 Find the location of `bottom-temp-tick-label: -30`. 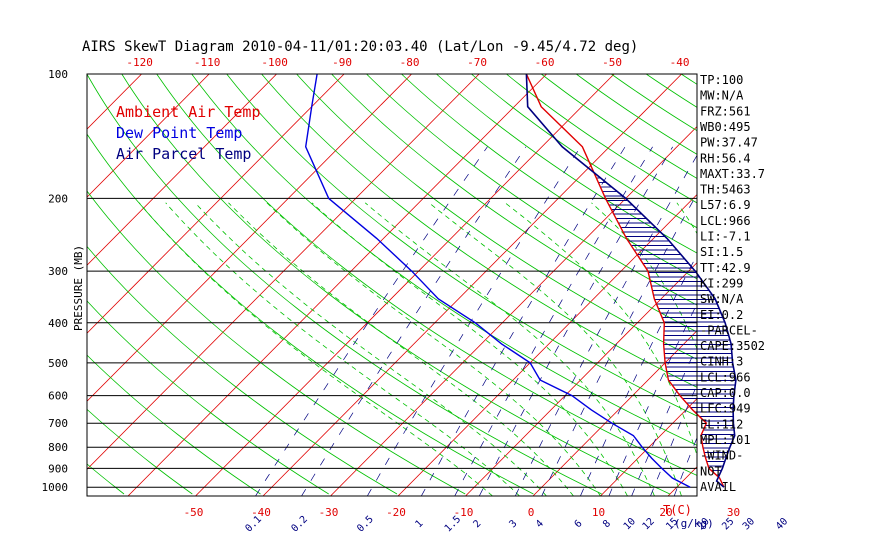

bottom-temp-tick-label: -30 is located at coordinates (329, 512).